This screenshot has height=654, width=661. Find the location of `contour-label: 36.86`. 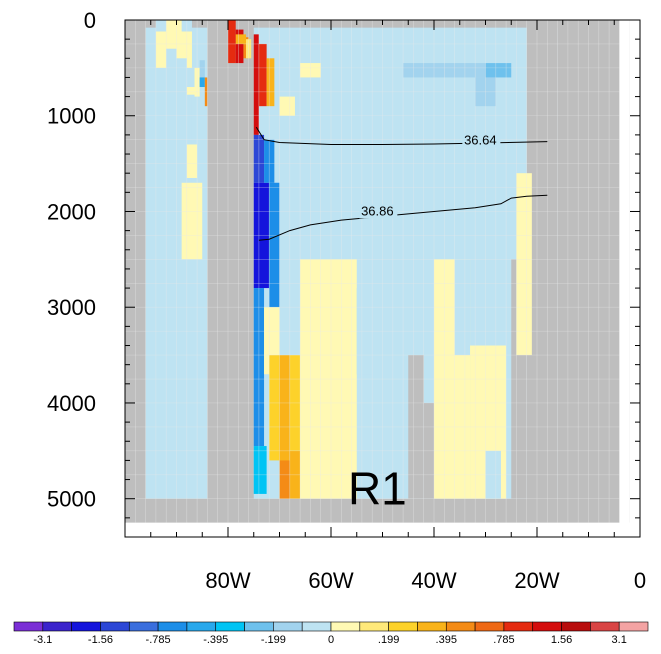

contour-label: 36.86 is located at coordinates (377, 210).